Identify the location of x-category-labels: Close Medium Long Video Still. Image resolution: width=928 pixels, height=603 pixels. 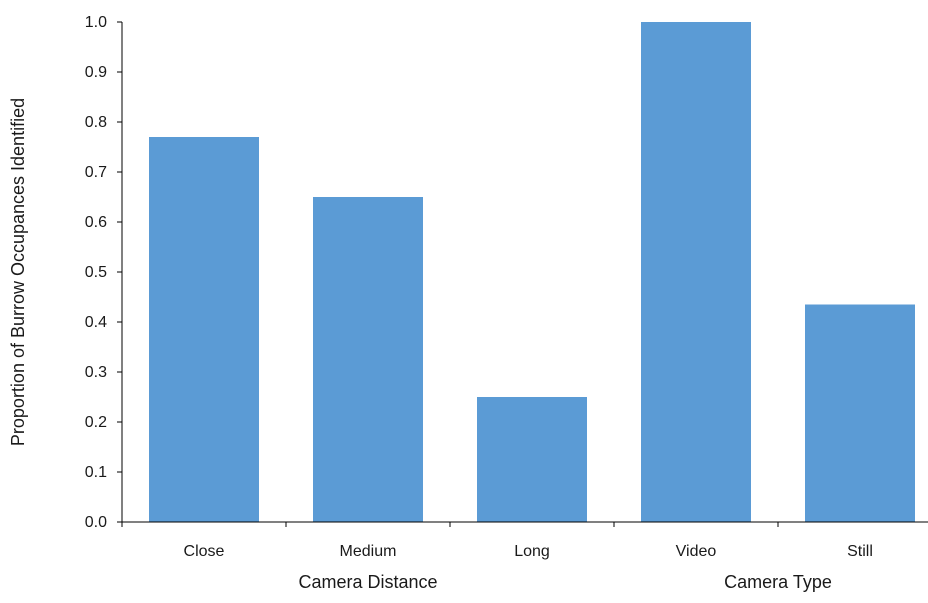
(528, 551).